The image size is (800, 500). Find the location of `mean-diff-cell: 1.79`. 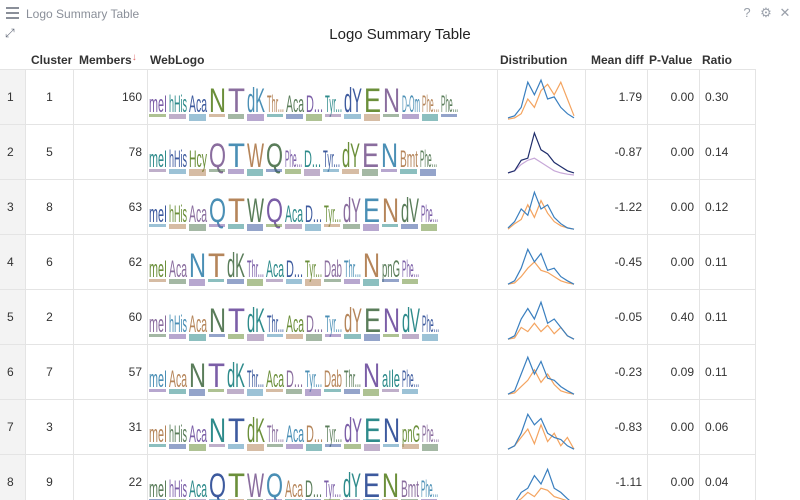

mean-diff-cell: 1.79 is located at coordinates (617, 97).